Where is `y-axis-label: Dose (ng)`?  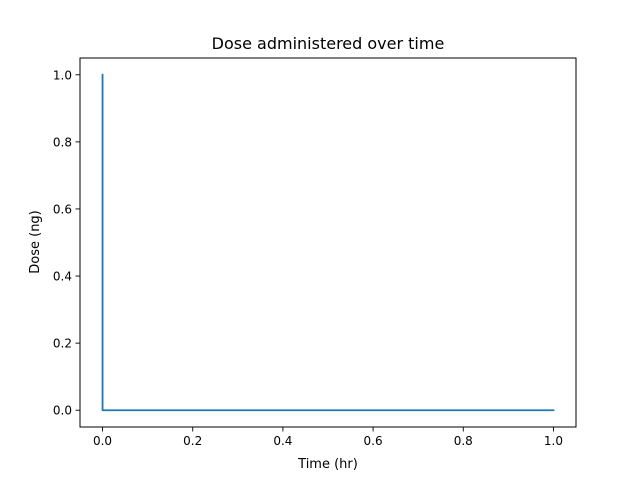
y-axis-label: Dose (ng) is located at coordinates (35, 242).